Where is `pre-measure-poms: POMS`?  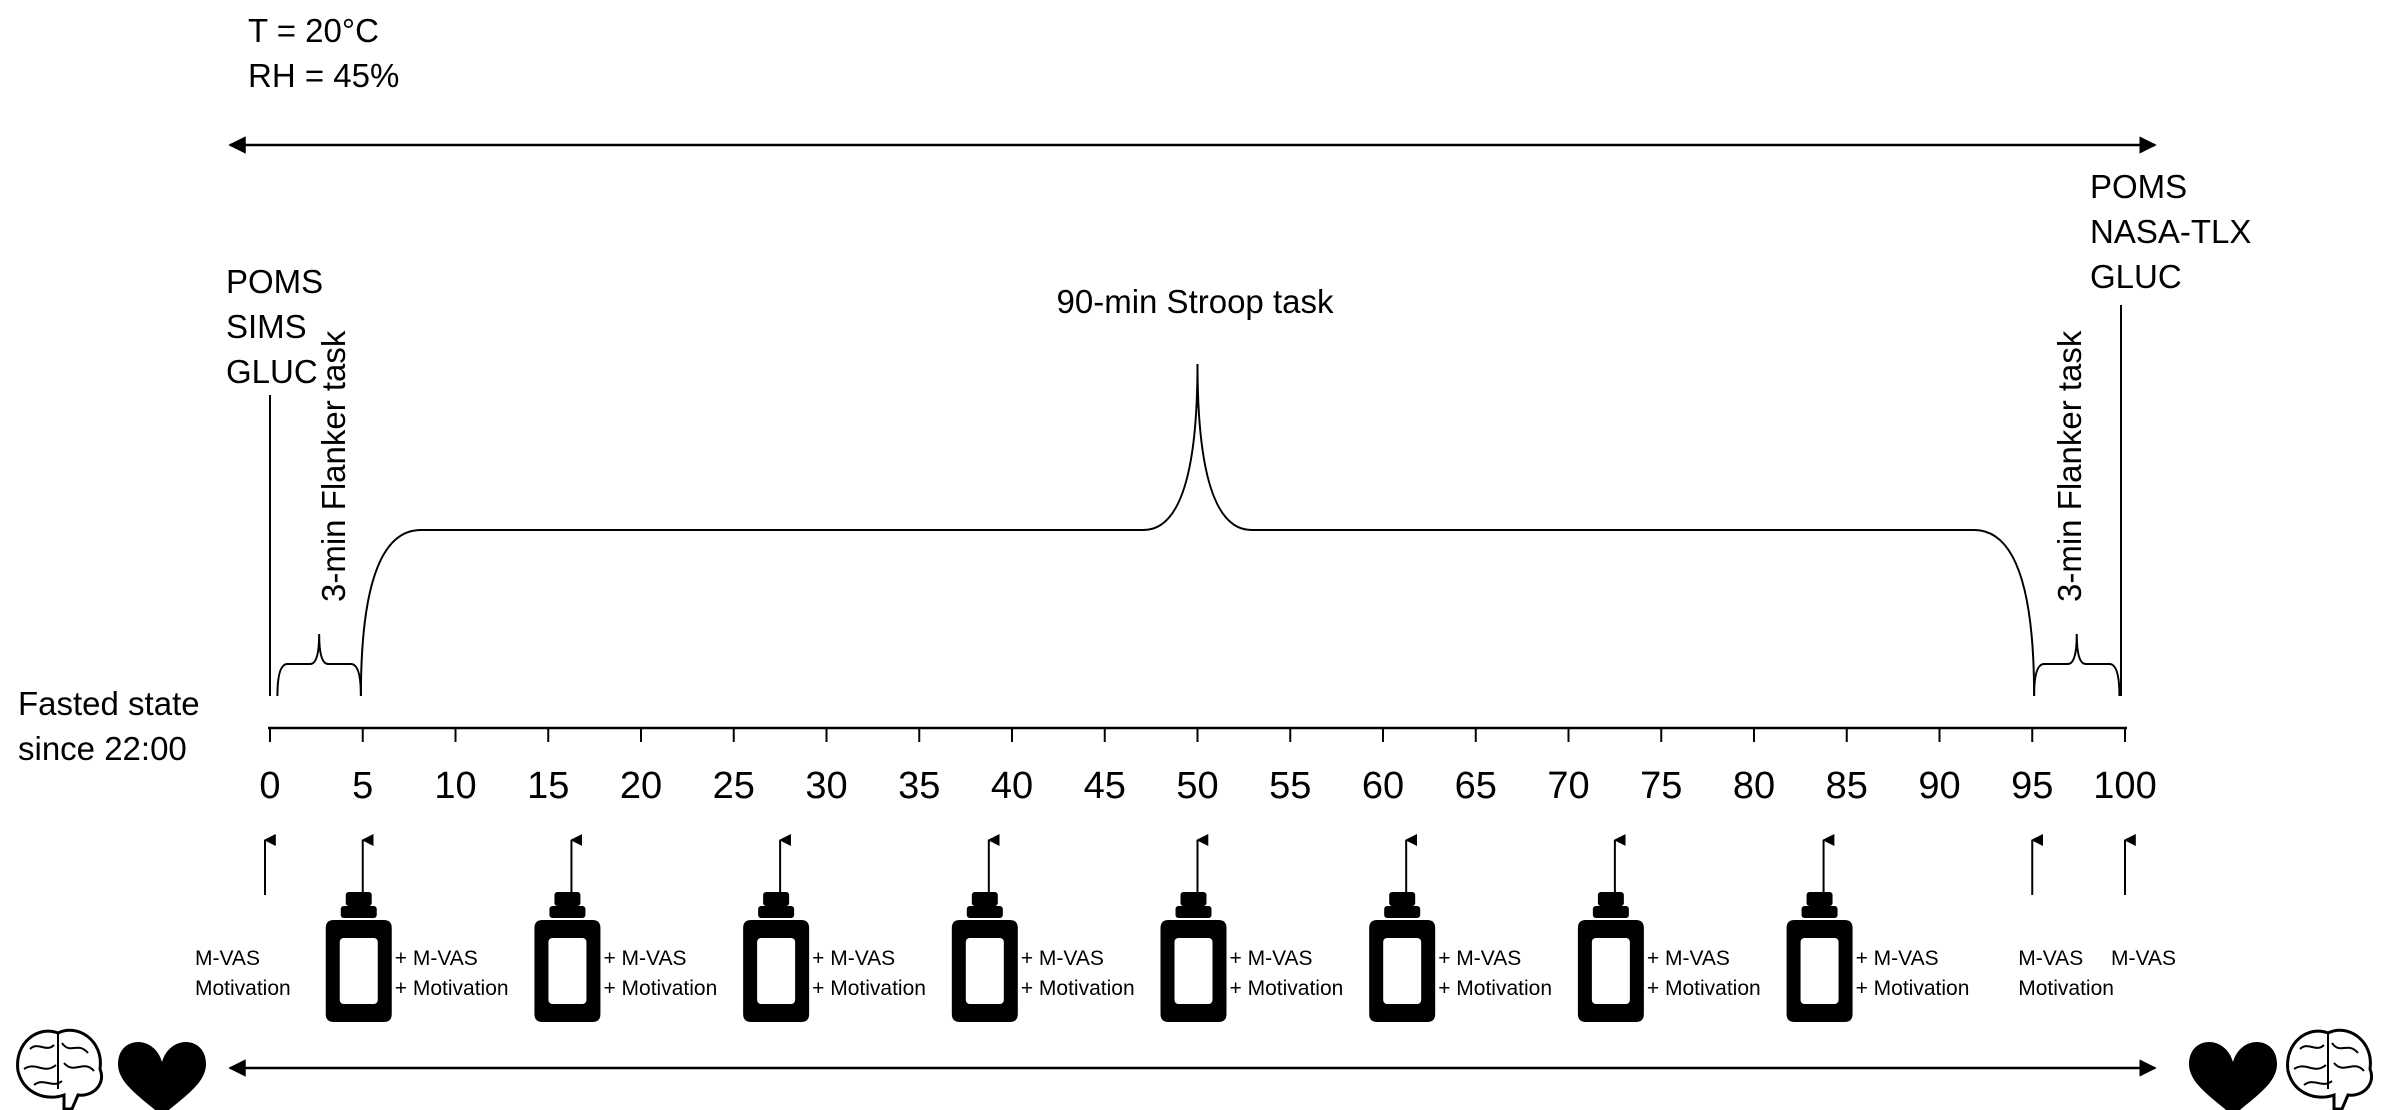
pre-measure-poms: POMS is located at coordinates (274, 281).